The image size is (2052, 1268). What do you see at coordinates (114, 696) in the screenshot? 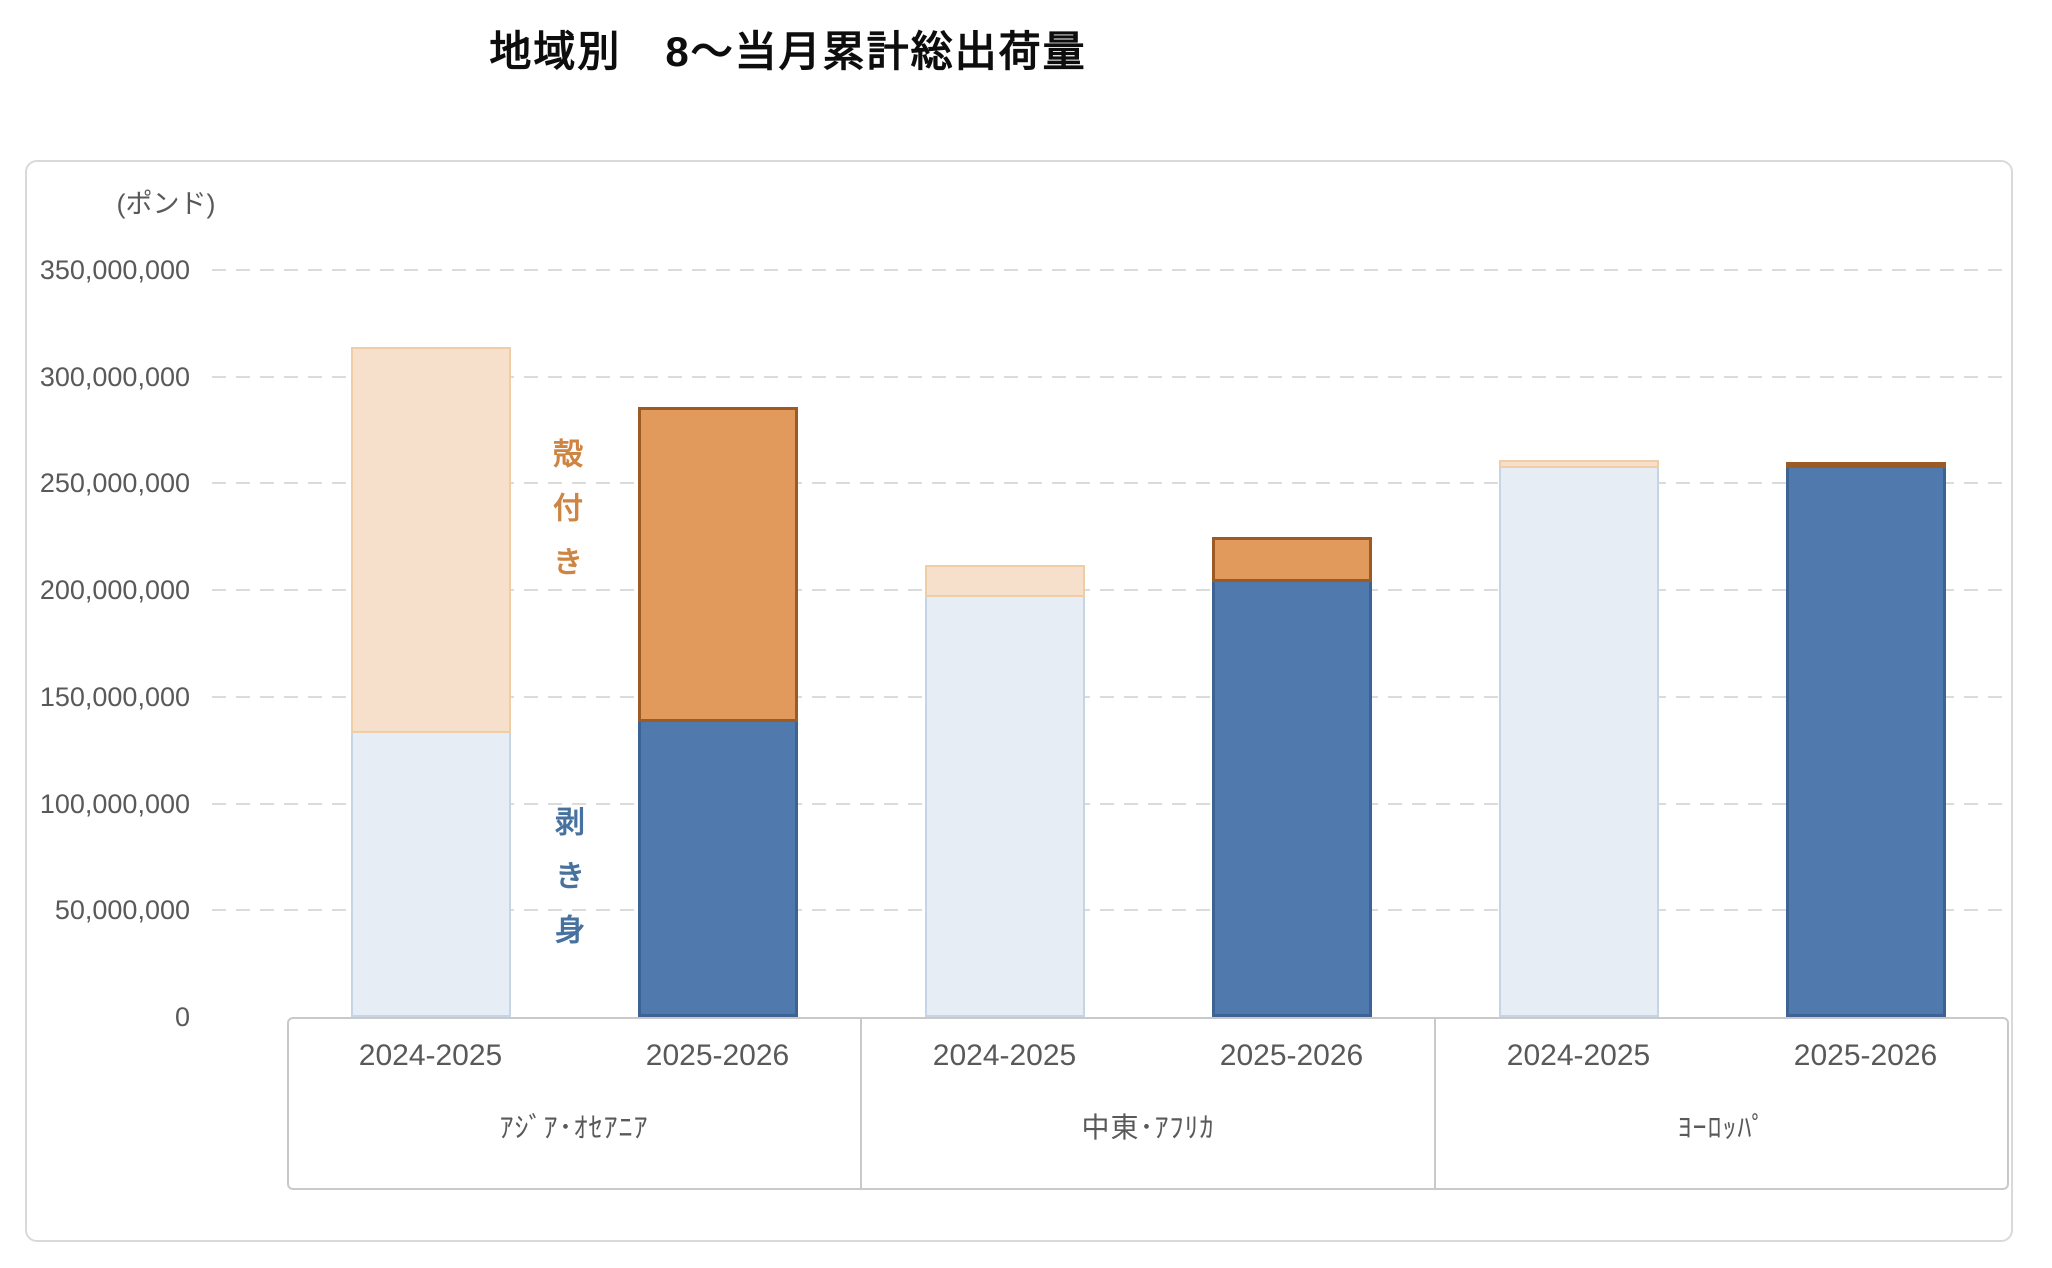
I see `y-tick-label-150000000: 150,000,000` at bounding box center [114, 696].